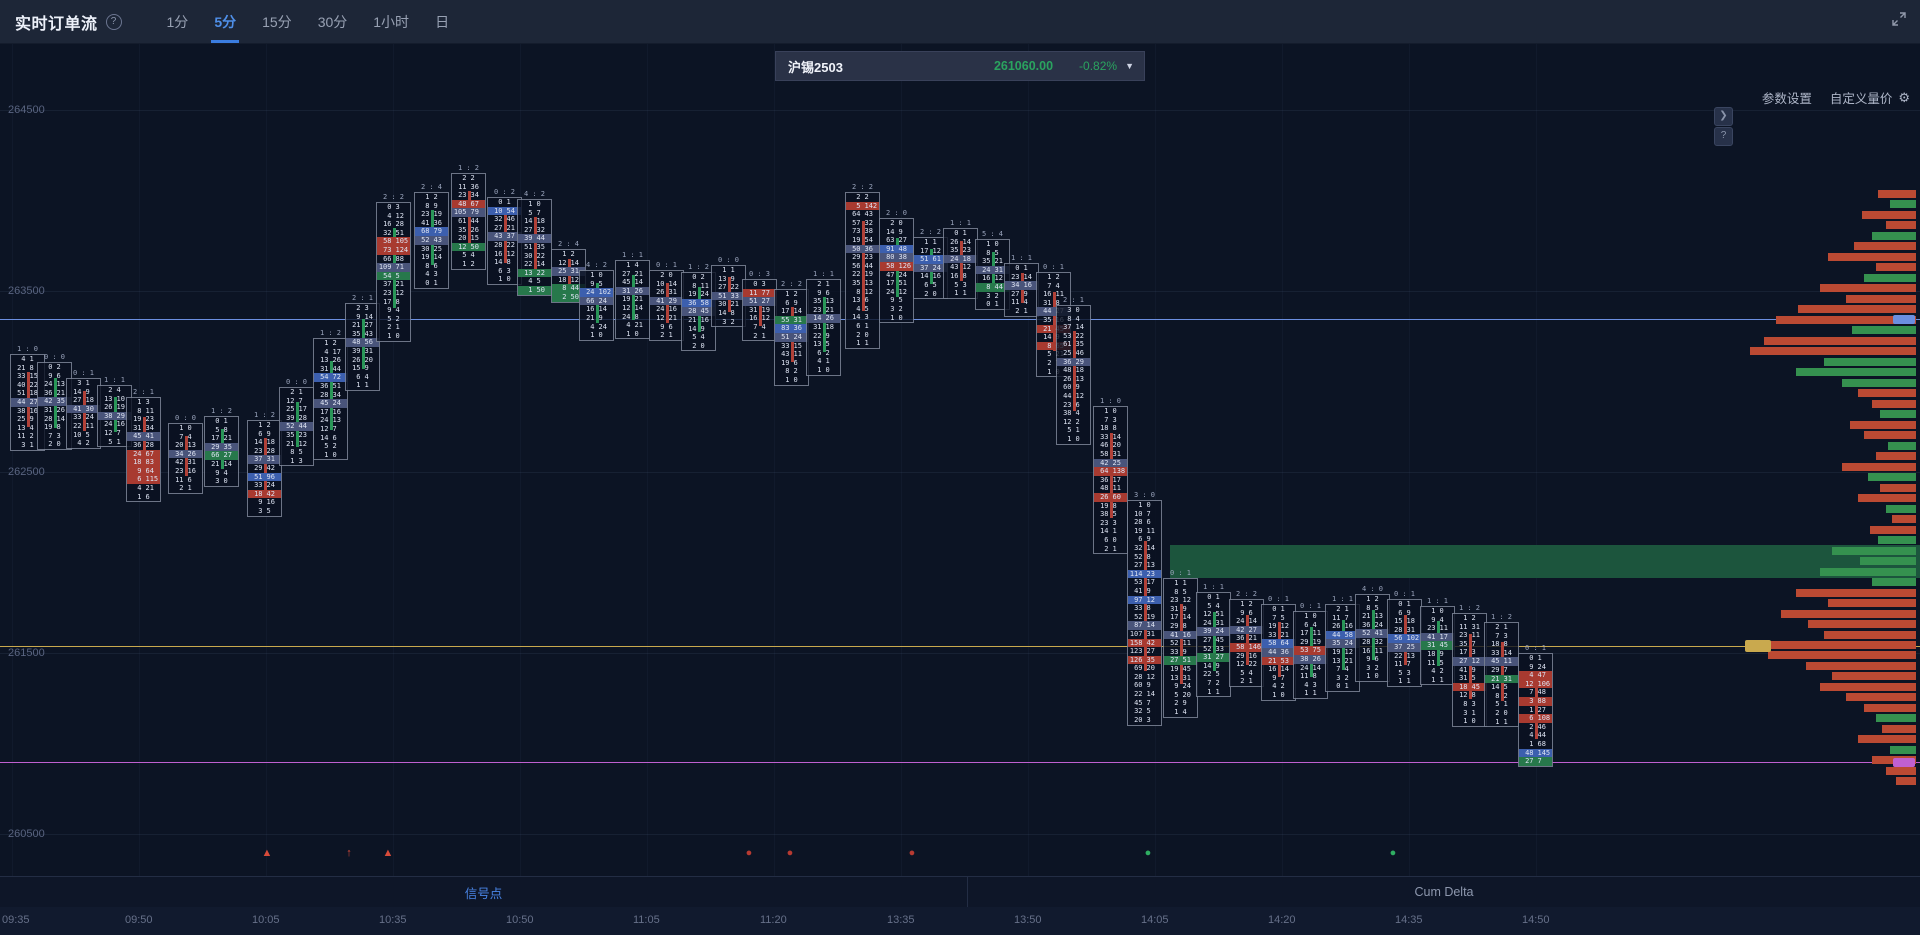  I want to click on time-axis-label: 09:50, so click(139, 920).